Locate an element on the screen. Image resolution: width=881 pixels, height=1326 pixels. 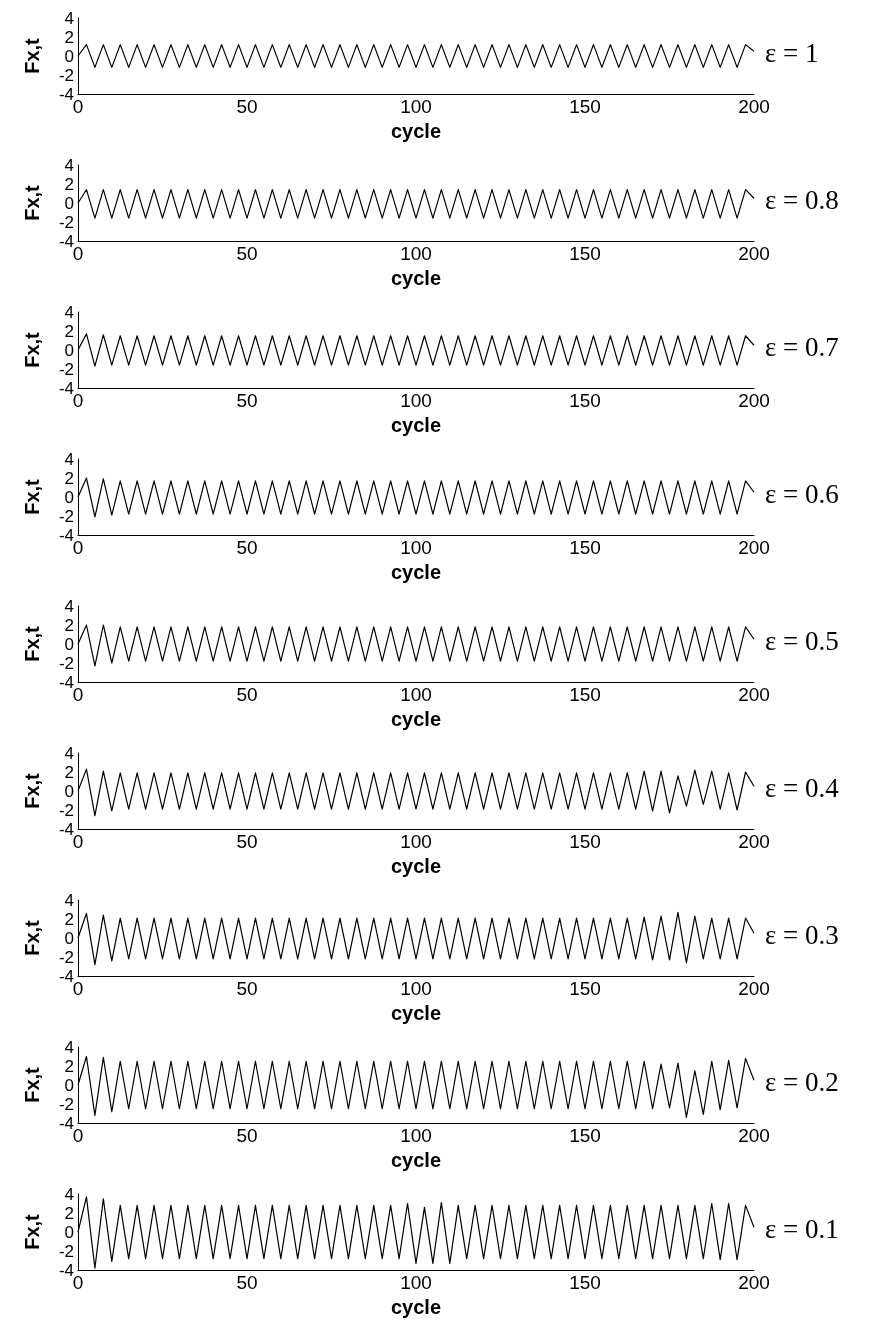
text: ε = 0.5 is located at coordinates (802, 640).